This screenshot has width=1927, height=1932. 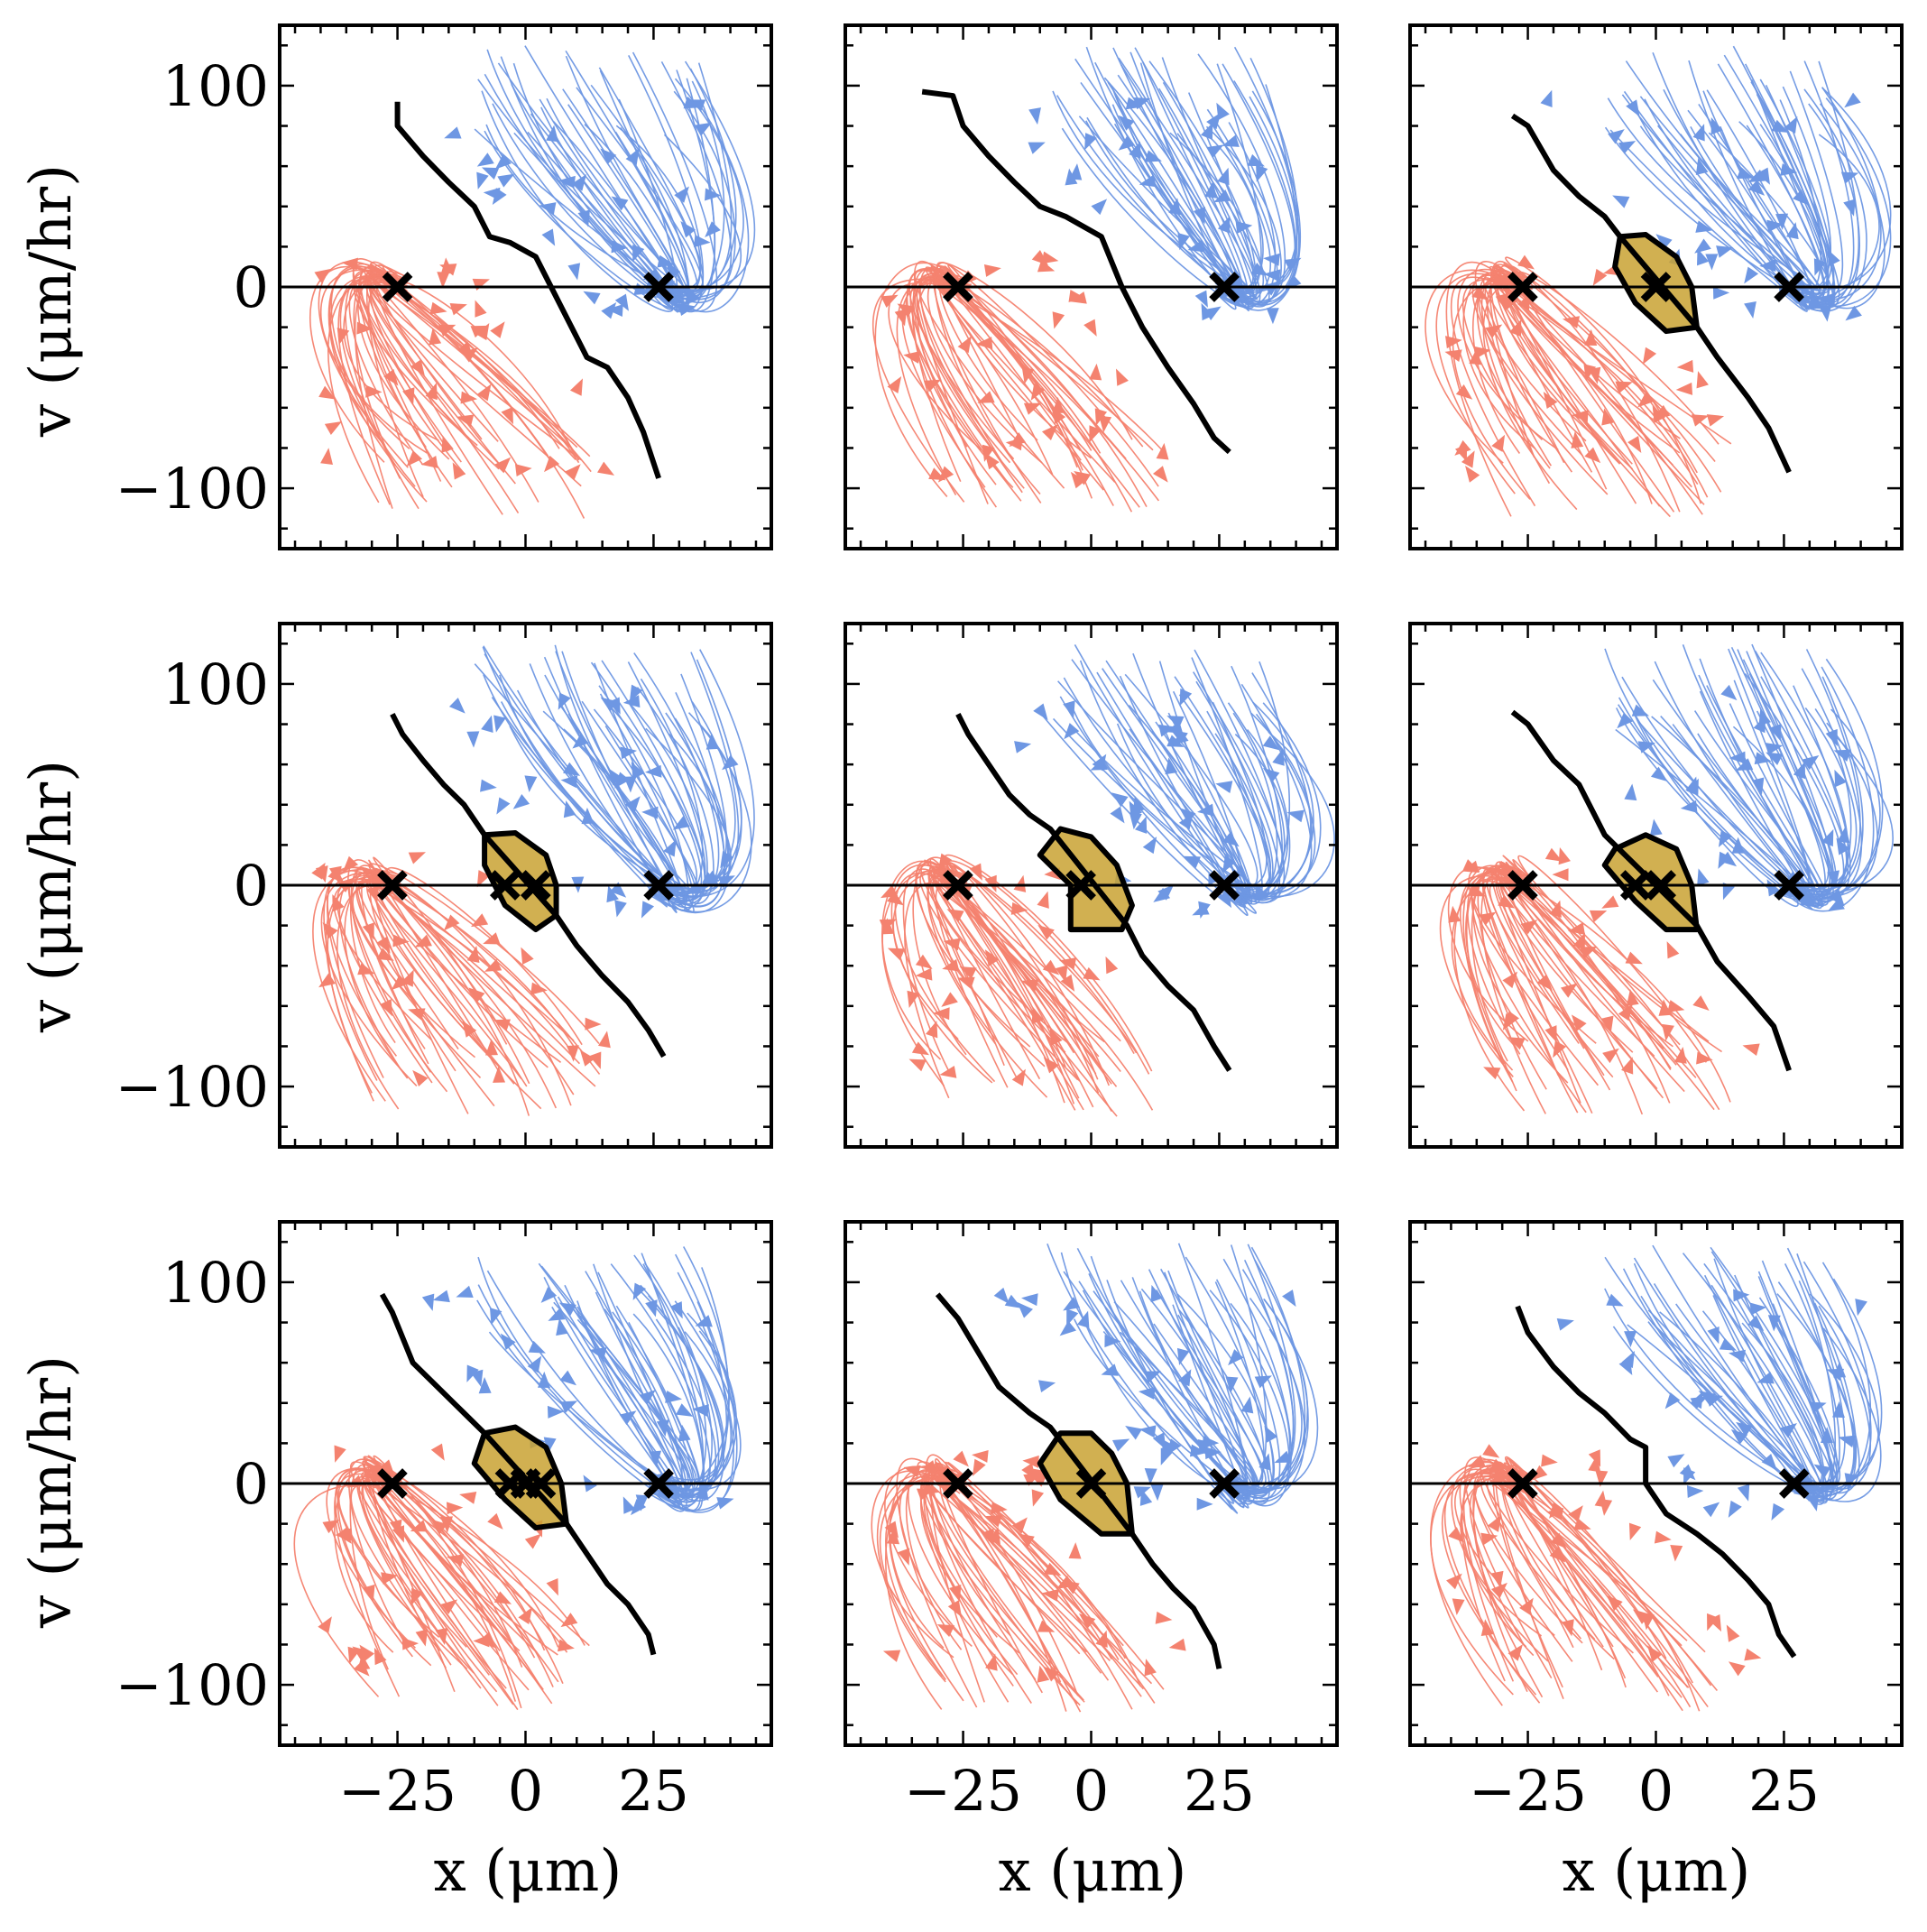 I want to click on x-axis-label-col-2: x (μm), so click(x=1093, y=1872).